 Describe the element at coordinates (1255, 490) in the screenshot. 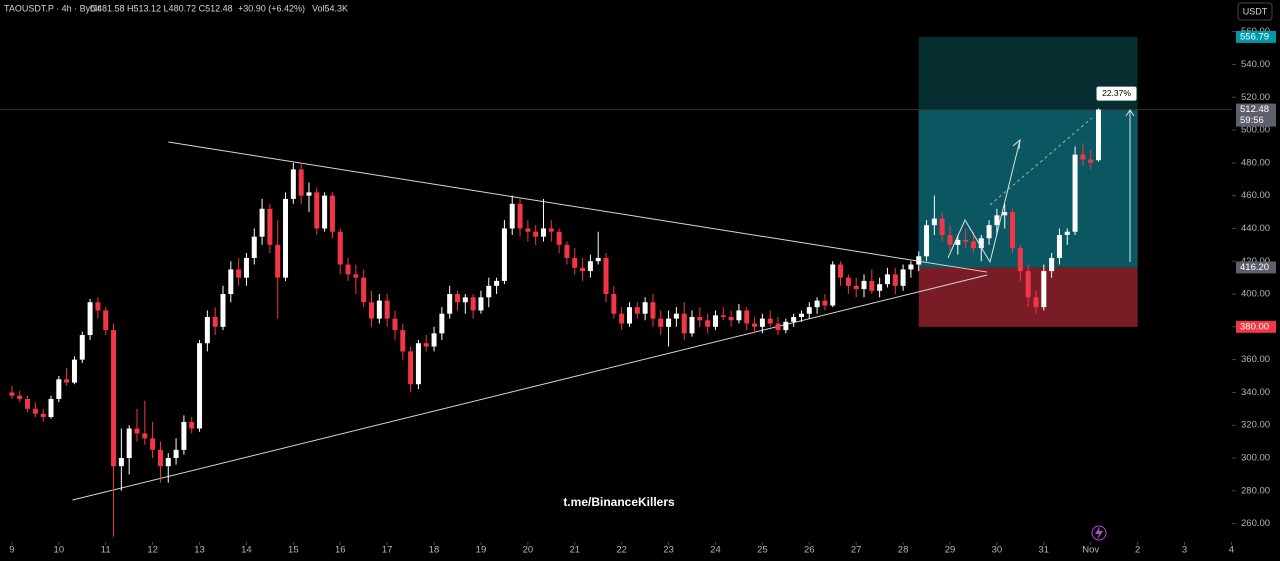

I see `y-tick-label: 280.00` at that location.